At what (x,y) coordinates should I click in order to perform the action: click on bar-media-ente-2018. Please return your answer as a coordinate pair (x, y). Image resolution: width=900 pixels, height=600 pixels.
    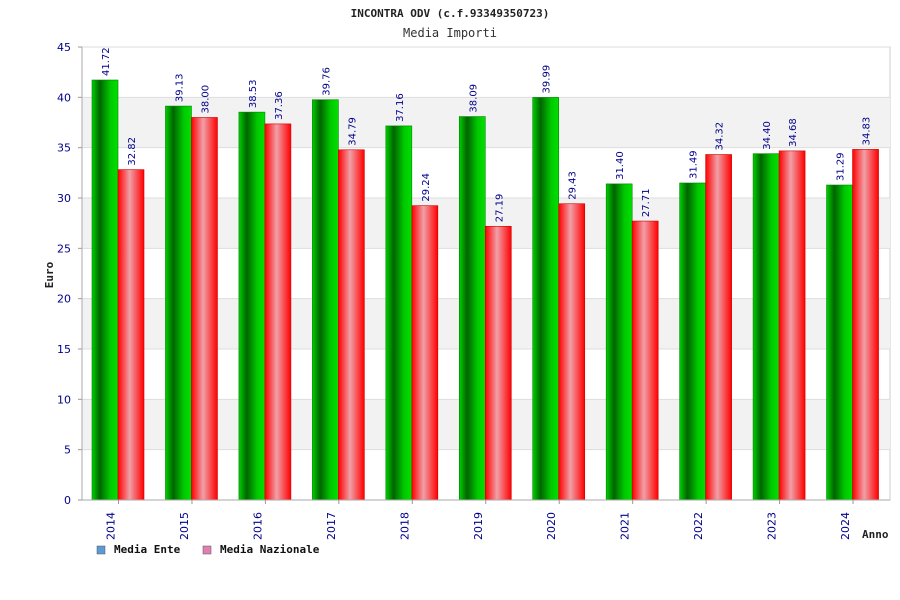
    Looking at the image, I should click on (399, 313).